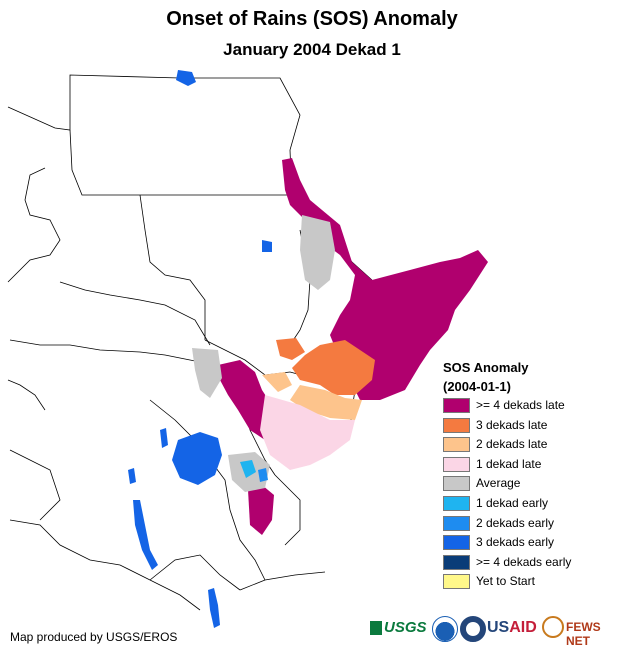  I want to click on region-2-late, so click(326, 402).